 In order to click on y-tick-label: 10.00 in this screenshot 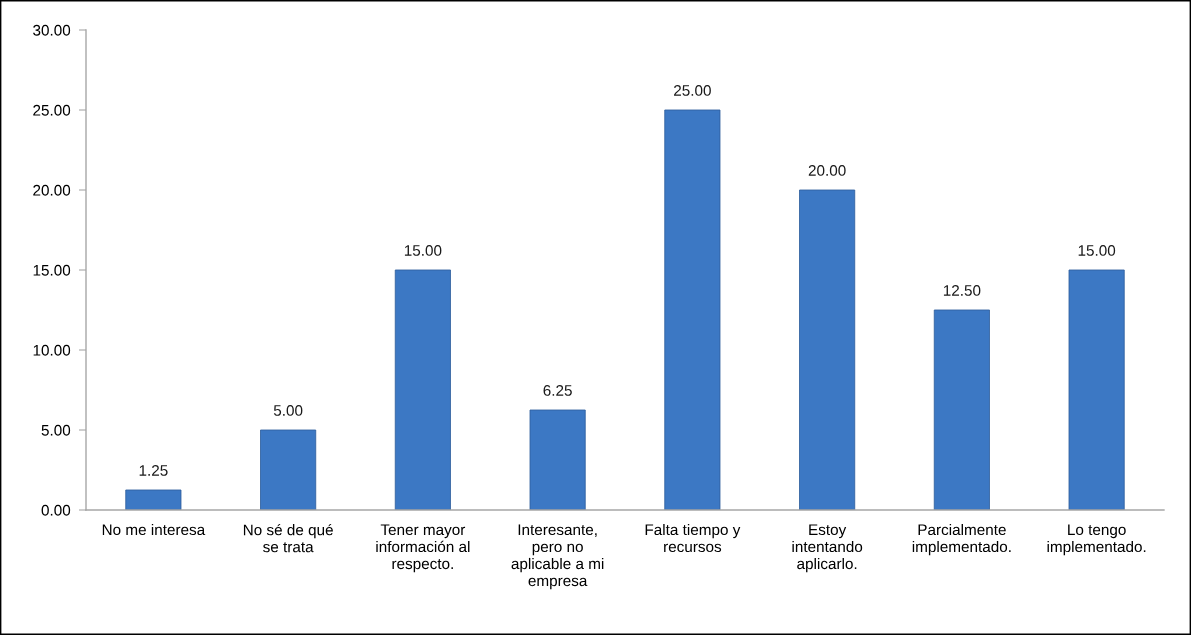, I will do `click(52, 350)`.